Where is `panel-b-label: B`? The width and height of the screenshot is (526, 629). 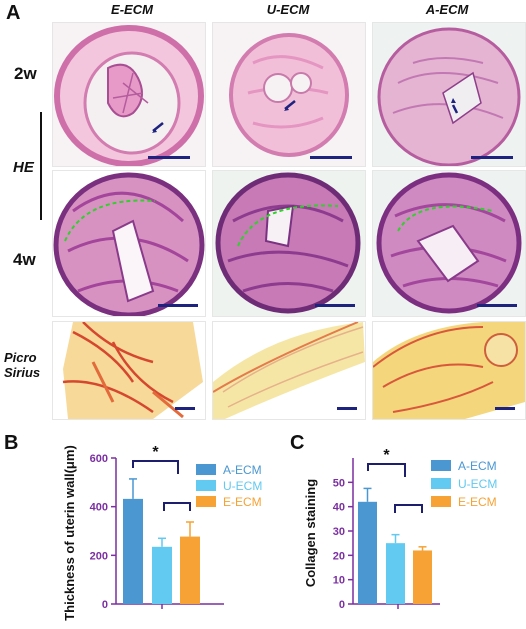
panel-b-label: B is located at coordinates (11, 443).